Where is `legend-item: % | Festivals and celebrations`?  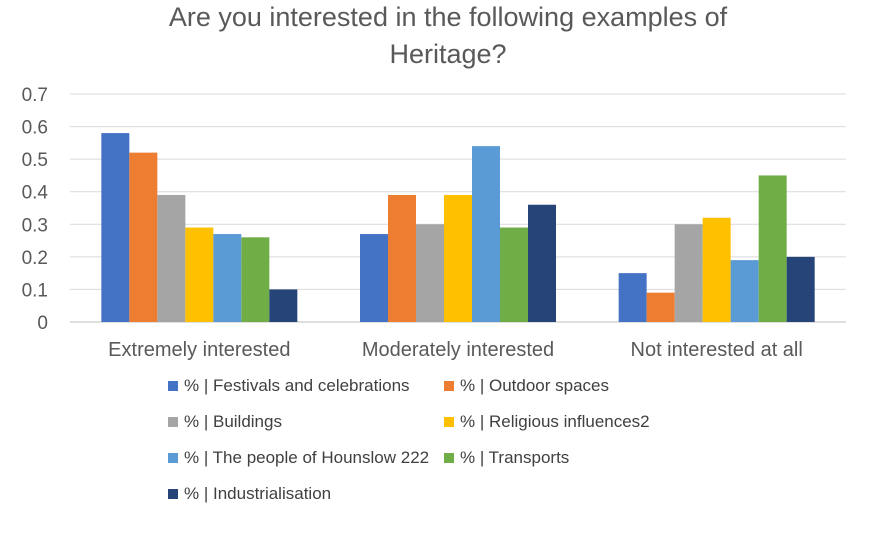 legend-item: % | Festivals and celebrations is located at coordinates (289, 386).